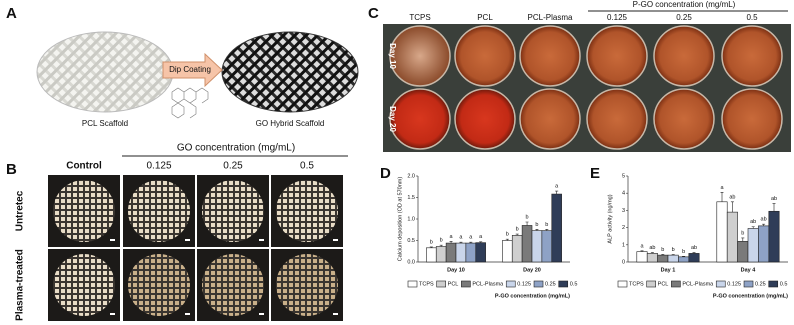 The width and height of the screenshot is (794, 325). Describe the element at coordinates (20, 210) in the screenshot. I see `row-label: Untretec` at that location.